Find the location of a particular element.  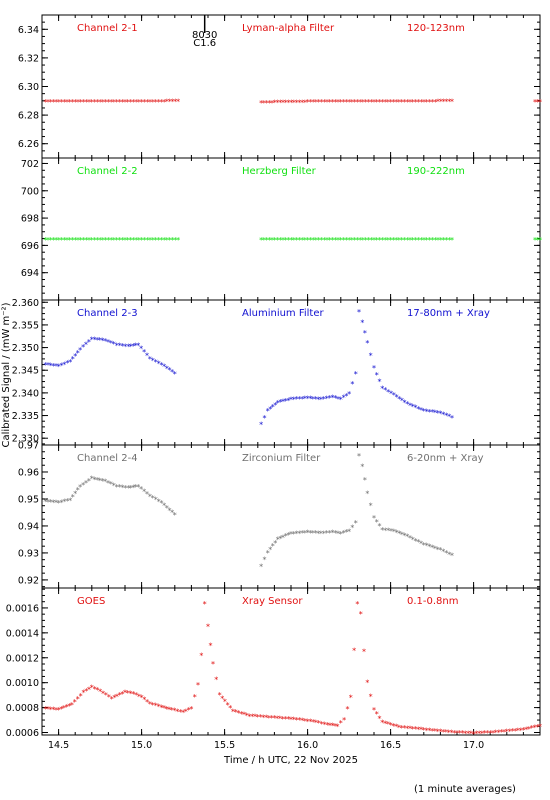

y-tick-label: 2.345 is located at coordinates (25, 371).